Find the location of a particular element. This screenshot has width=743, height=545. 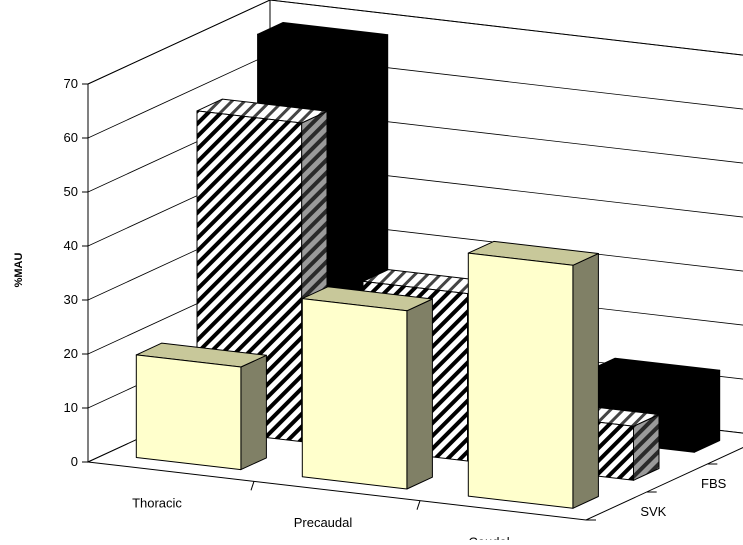

bar-svk-precaudal is located at coordinates (367, 388).